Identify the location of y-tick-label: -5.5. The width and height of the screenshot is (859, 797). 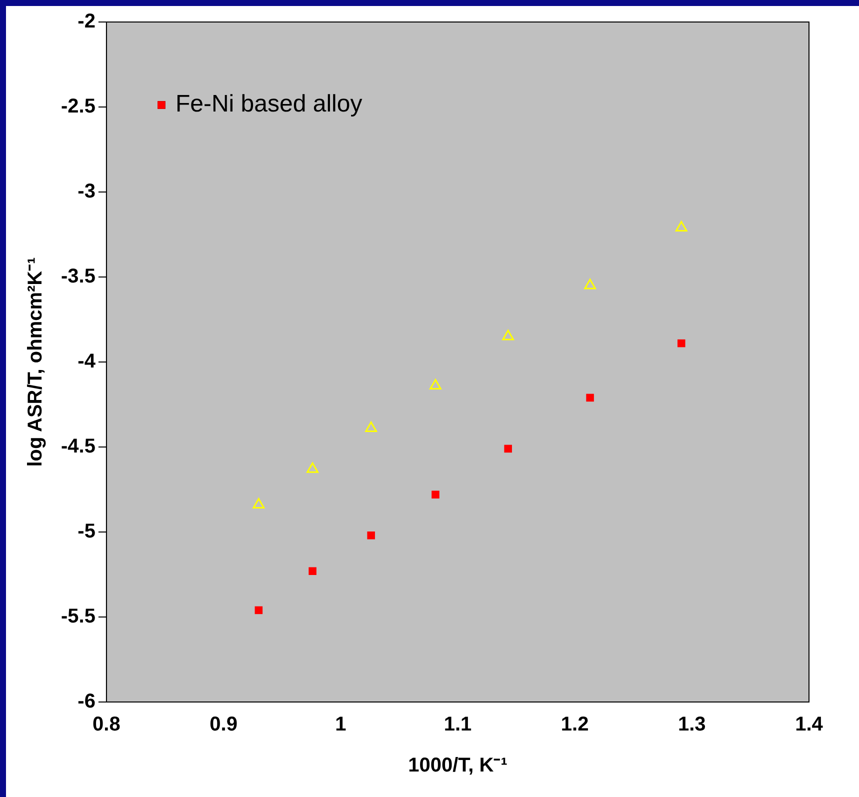
(78, 617).